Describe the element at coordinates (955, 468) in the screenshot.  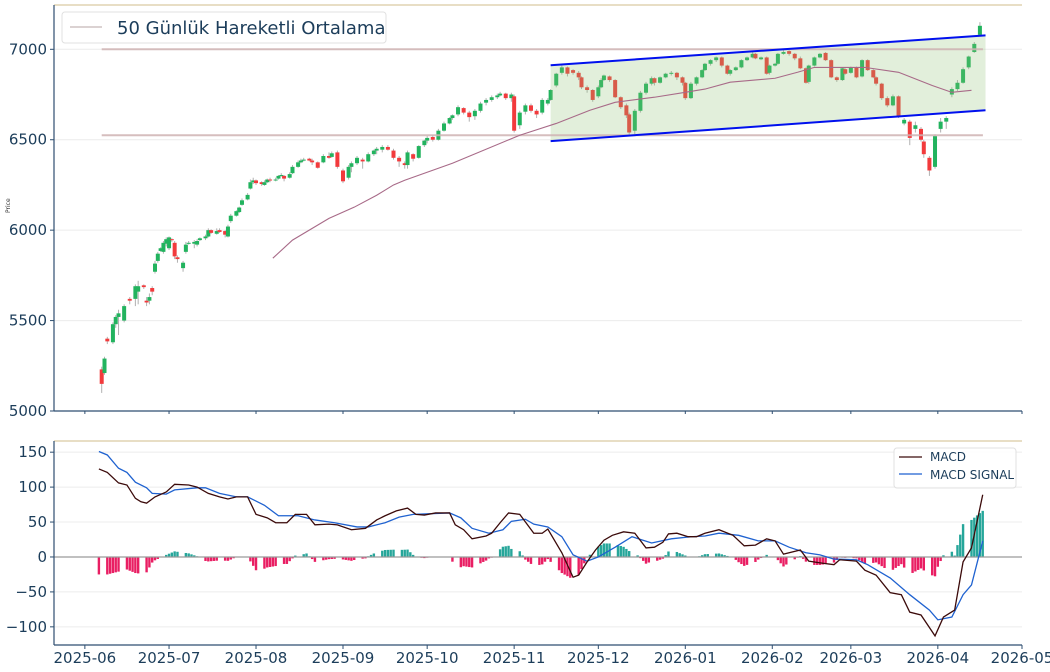
I see `macd-legend: MACD MACD SIGNAL` at that location.